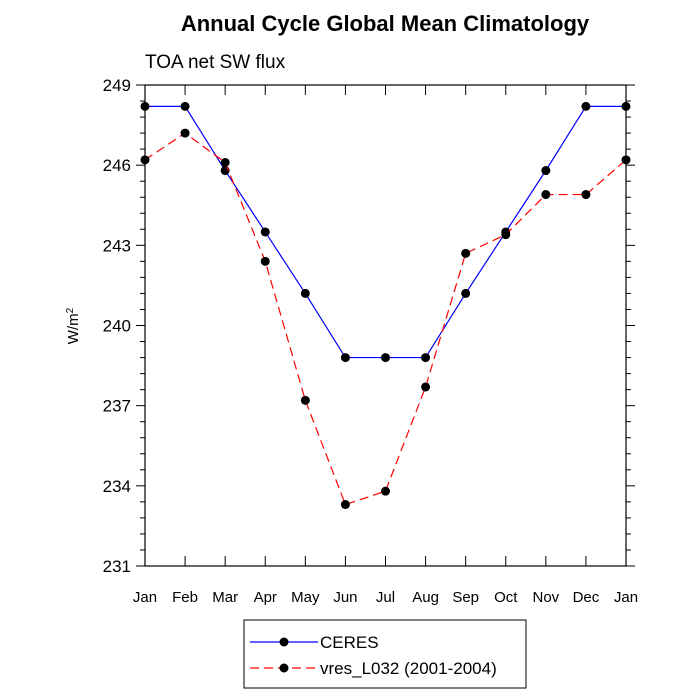 The width and height of the screenshot is (700, 700). Describe the element at coordinates (117, 165) in the screenshot. I see `y-tick-label: 246` at that location.